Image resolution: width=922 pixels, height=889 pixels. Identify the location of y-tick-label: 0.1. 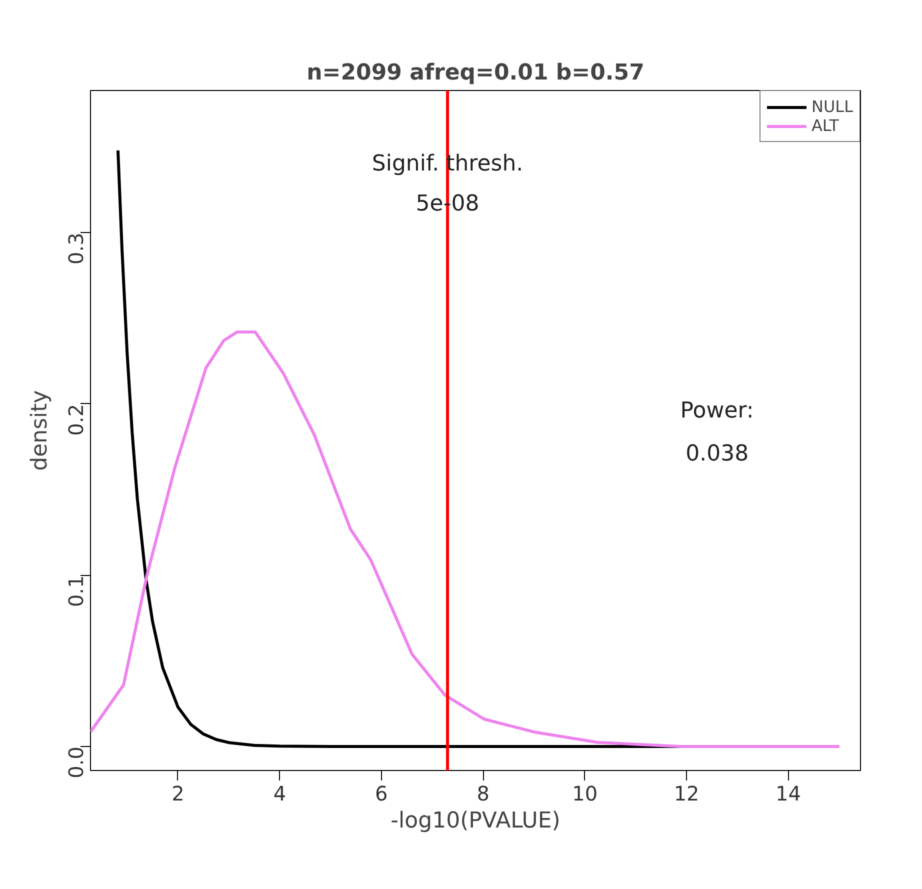
(76, 591).